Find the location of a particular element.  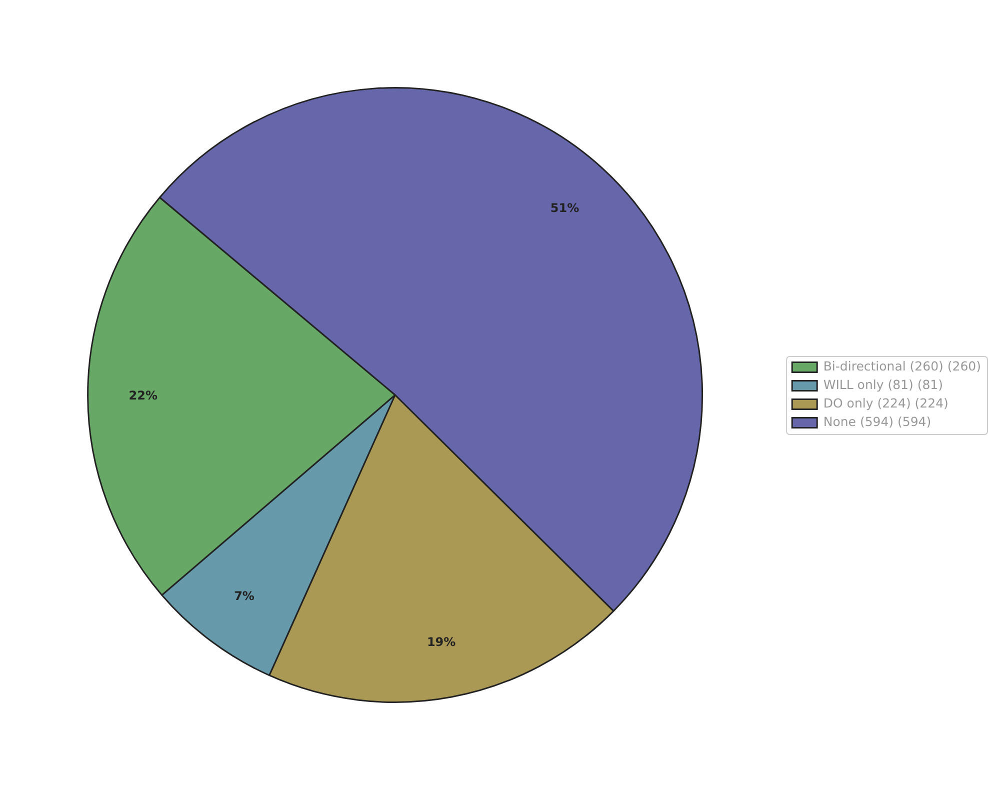

data-label: 51% is located at coordinates (565, 207).